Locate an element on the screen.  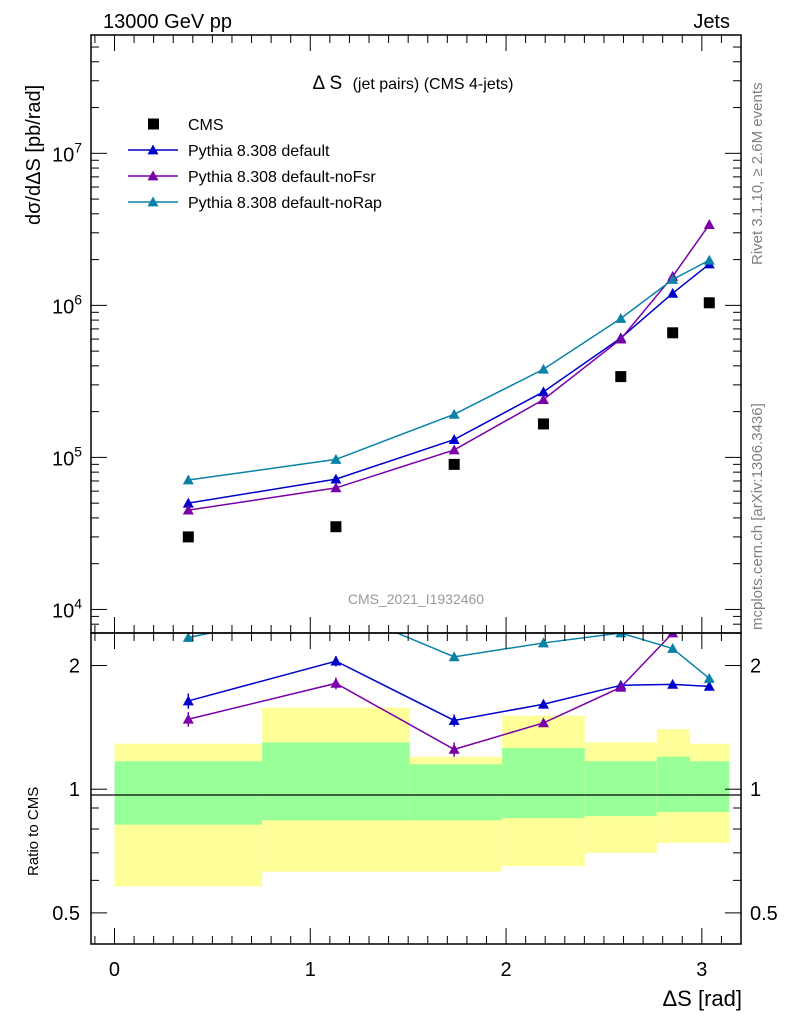
y-tick-label-upper-1: 10⁵ is located at coordinates (67, 456).